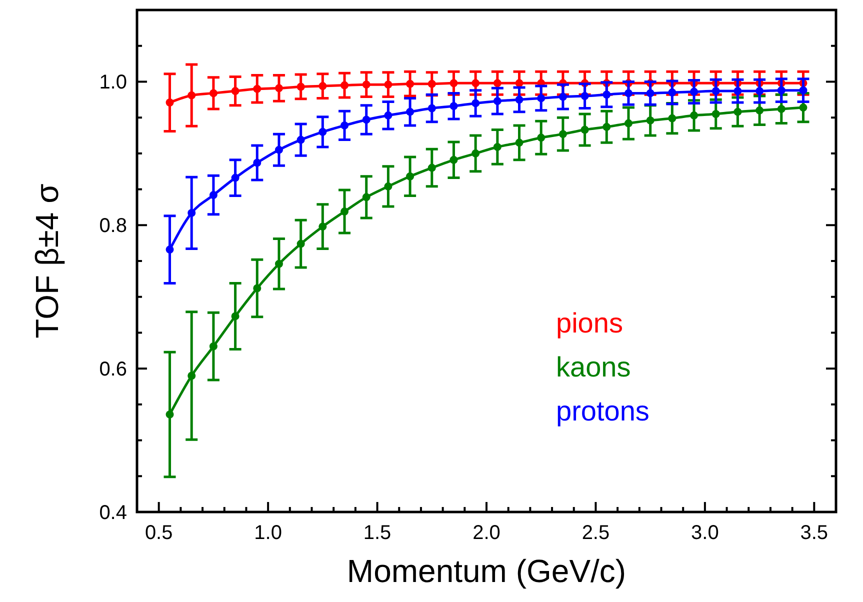  I want to click on y-axis-title: TOF β±4 σ, so click(47, 260).